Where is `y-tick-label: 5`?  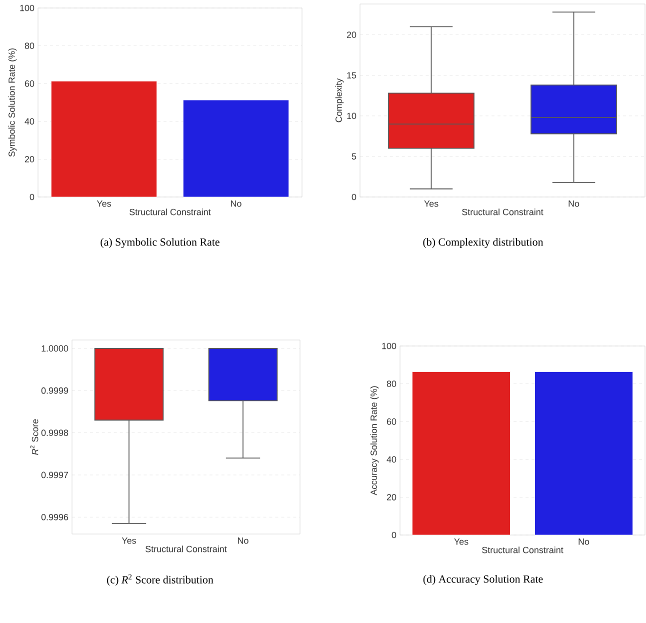 y-tick-label: 5 is located at coordinates (354, 156).